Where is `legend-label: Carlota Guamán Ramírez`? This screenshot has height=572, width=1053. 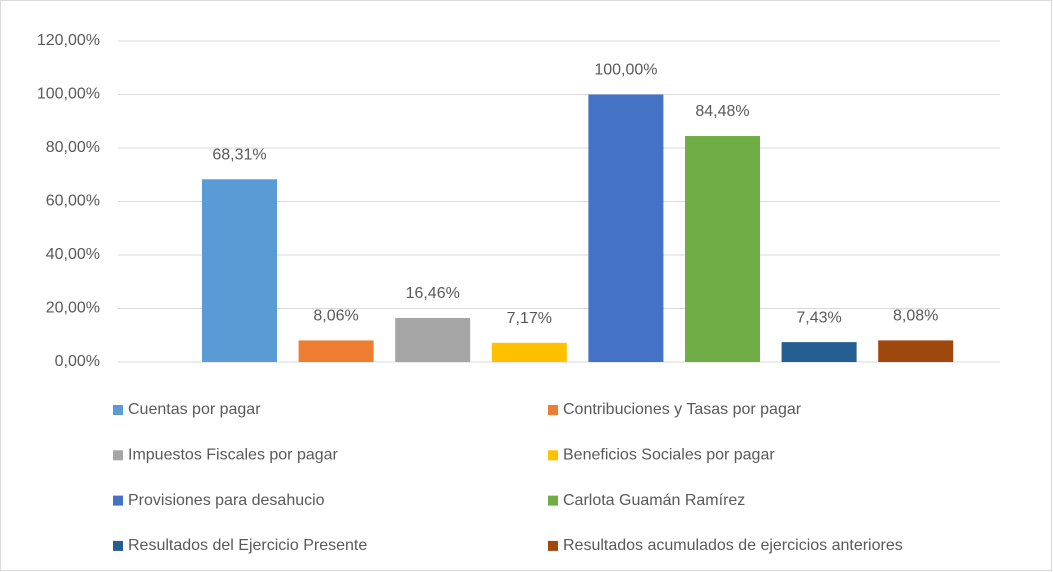
legend-label: Carlota Guamán Ramírez is located at coordinates (654, 500).